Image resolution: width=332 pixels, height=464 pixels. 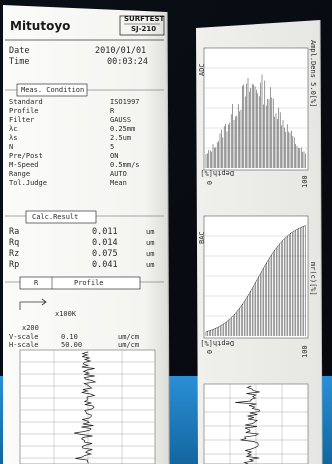 I want to click on brand-logo: Mitutoyo, so click(x=40, y=26).